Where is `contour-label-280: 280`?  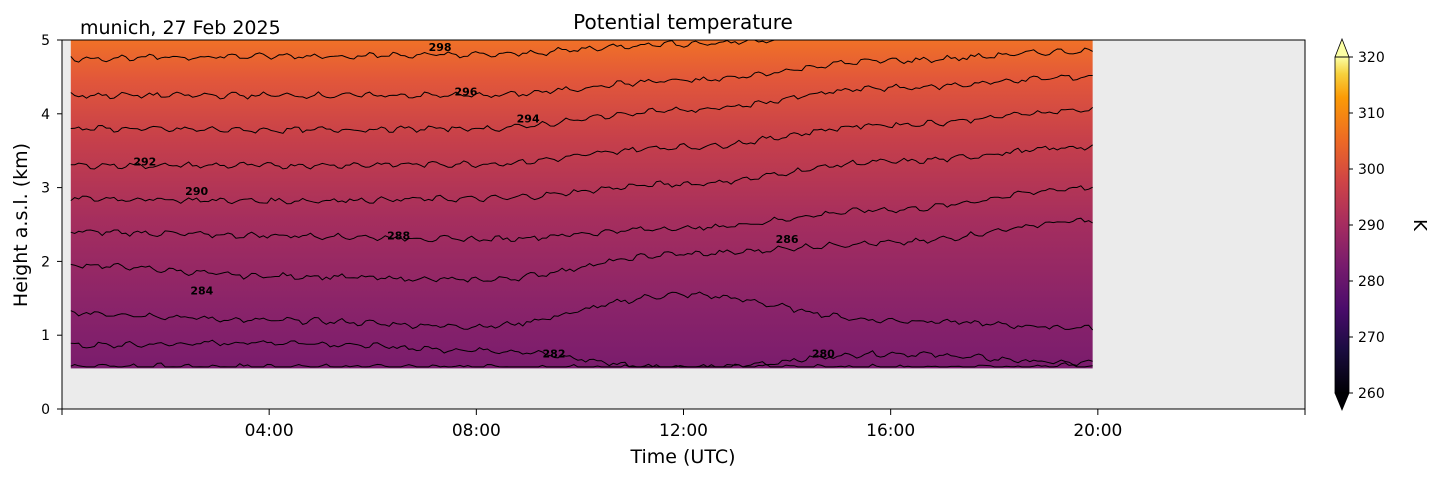
contour-label-280: 280 is located at coordinates (823, 353).